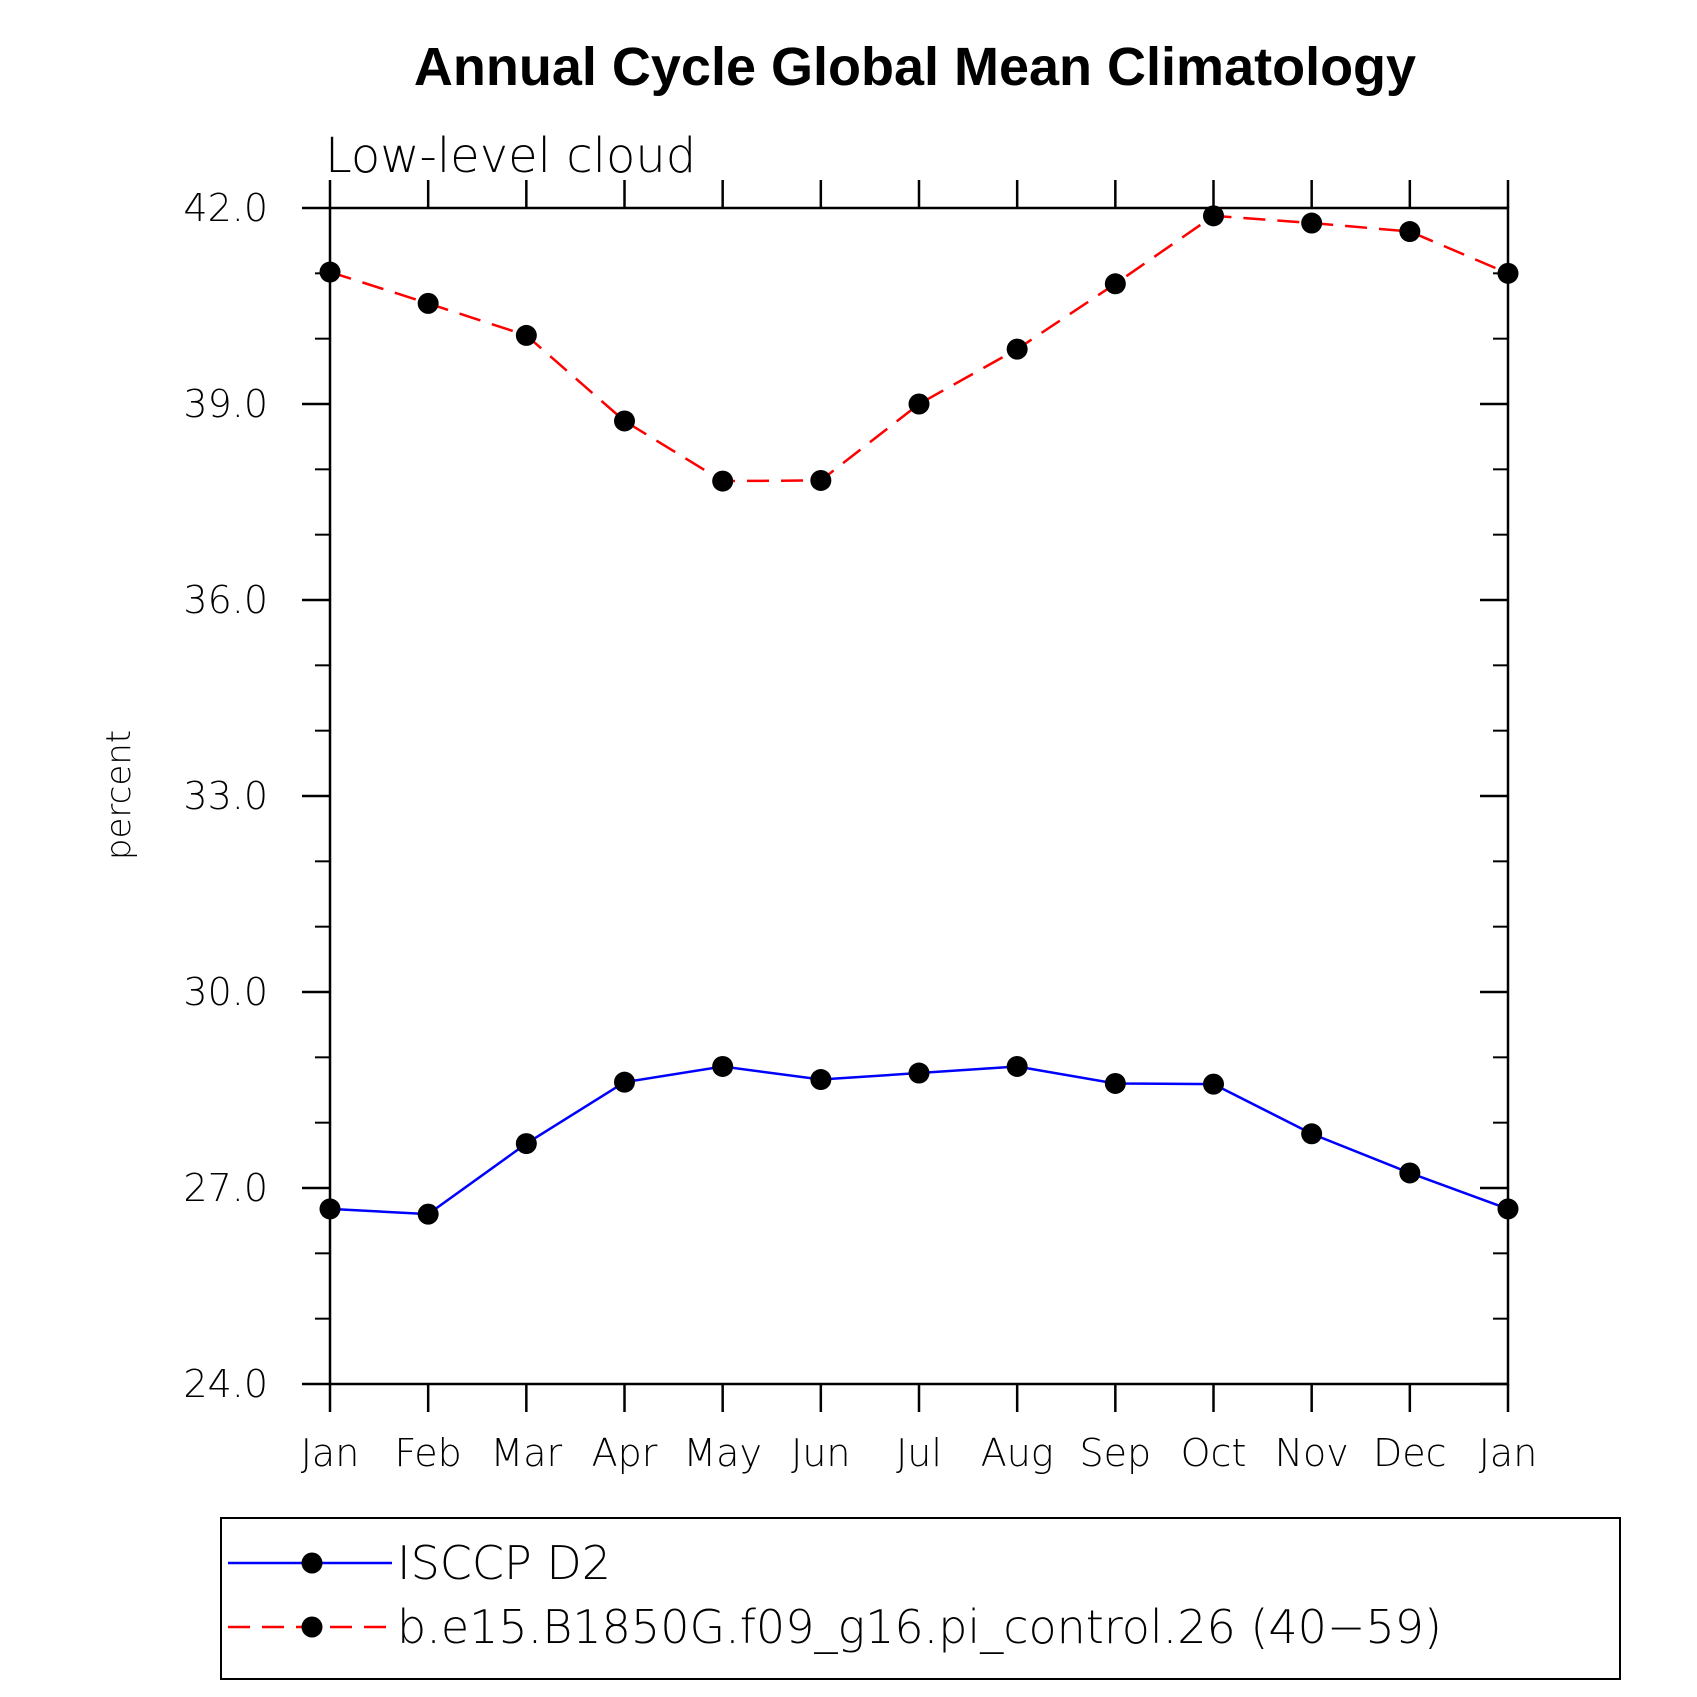 This screenshot has height=1697, width=1697. I want to click on x-tick-label: Dec, so click(1410, 1453).